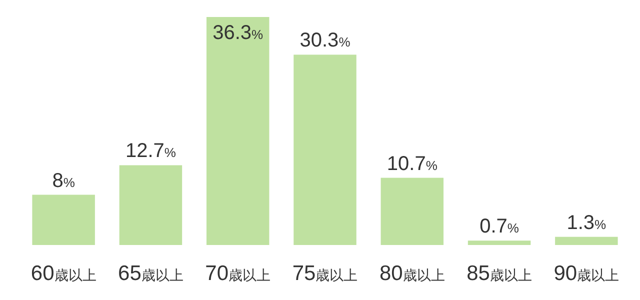 This screenshot has height=300, width=640. Describe the element at coordinates (412, 163) in the screenshot. I see `data-label: 10.7%` at that location.